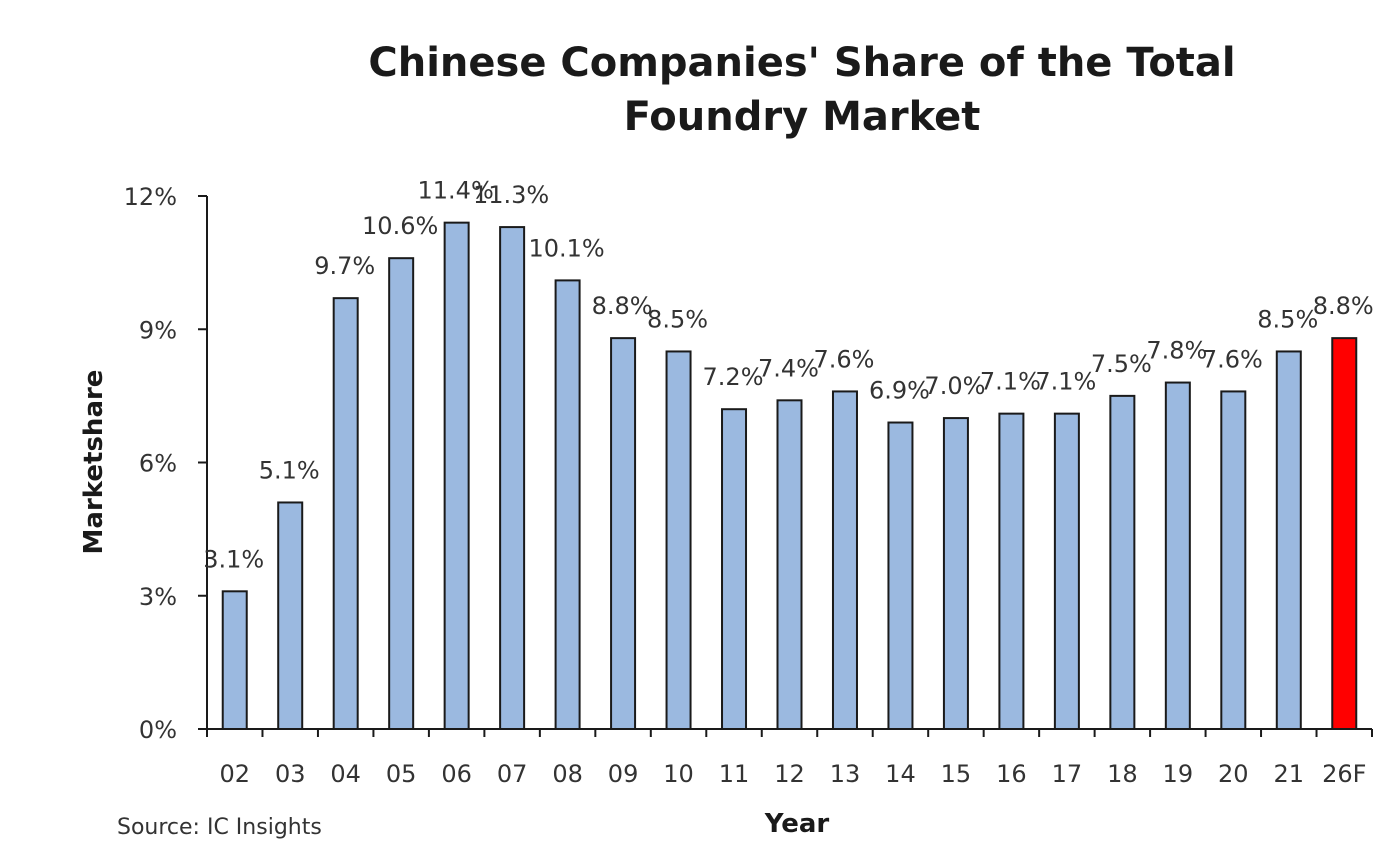 This screenshot has height=868, width=1390. What do you see at coordinates (801, 63) in the screenshot?
I see `chart-title-line-1: Chinese Companies' Share of the Total` at bounding box center [801, 63].